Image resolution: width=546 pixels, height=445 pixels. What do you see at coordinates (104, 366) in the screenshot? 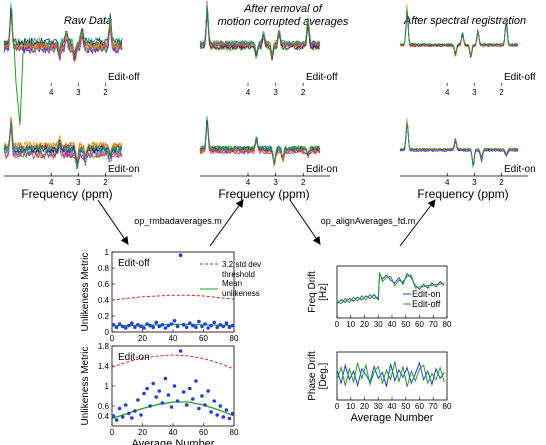
I see `y-tick-label: 1.4` at bounding box center [104, 366].